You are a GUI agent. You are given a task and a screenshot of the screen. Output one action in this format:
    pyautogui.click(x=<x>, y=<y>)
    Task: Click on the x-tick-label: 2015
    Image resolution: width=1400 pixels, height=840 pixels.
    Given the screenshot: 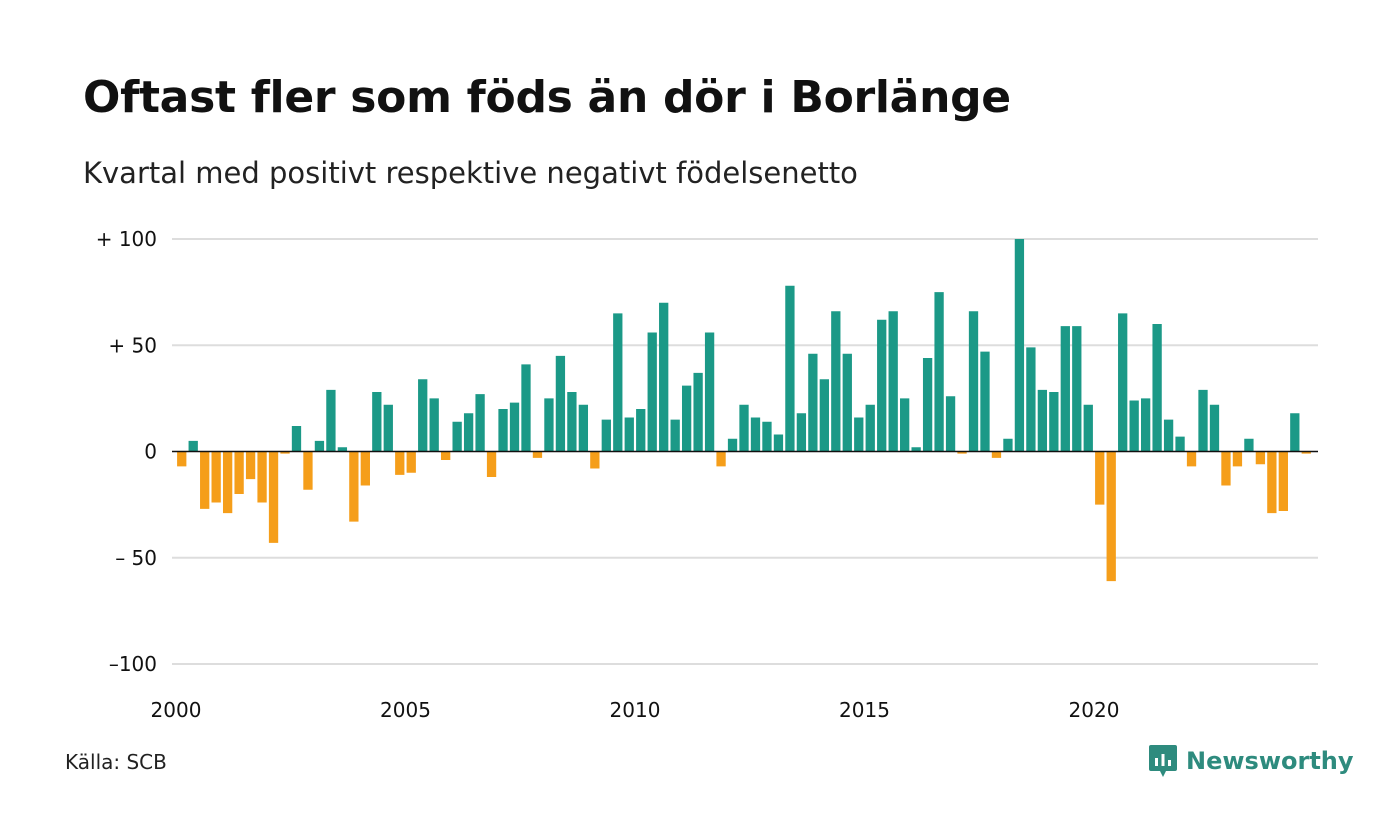 What is the action you would take?
    pyautogui.click(x=864, y=710)
    